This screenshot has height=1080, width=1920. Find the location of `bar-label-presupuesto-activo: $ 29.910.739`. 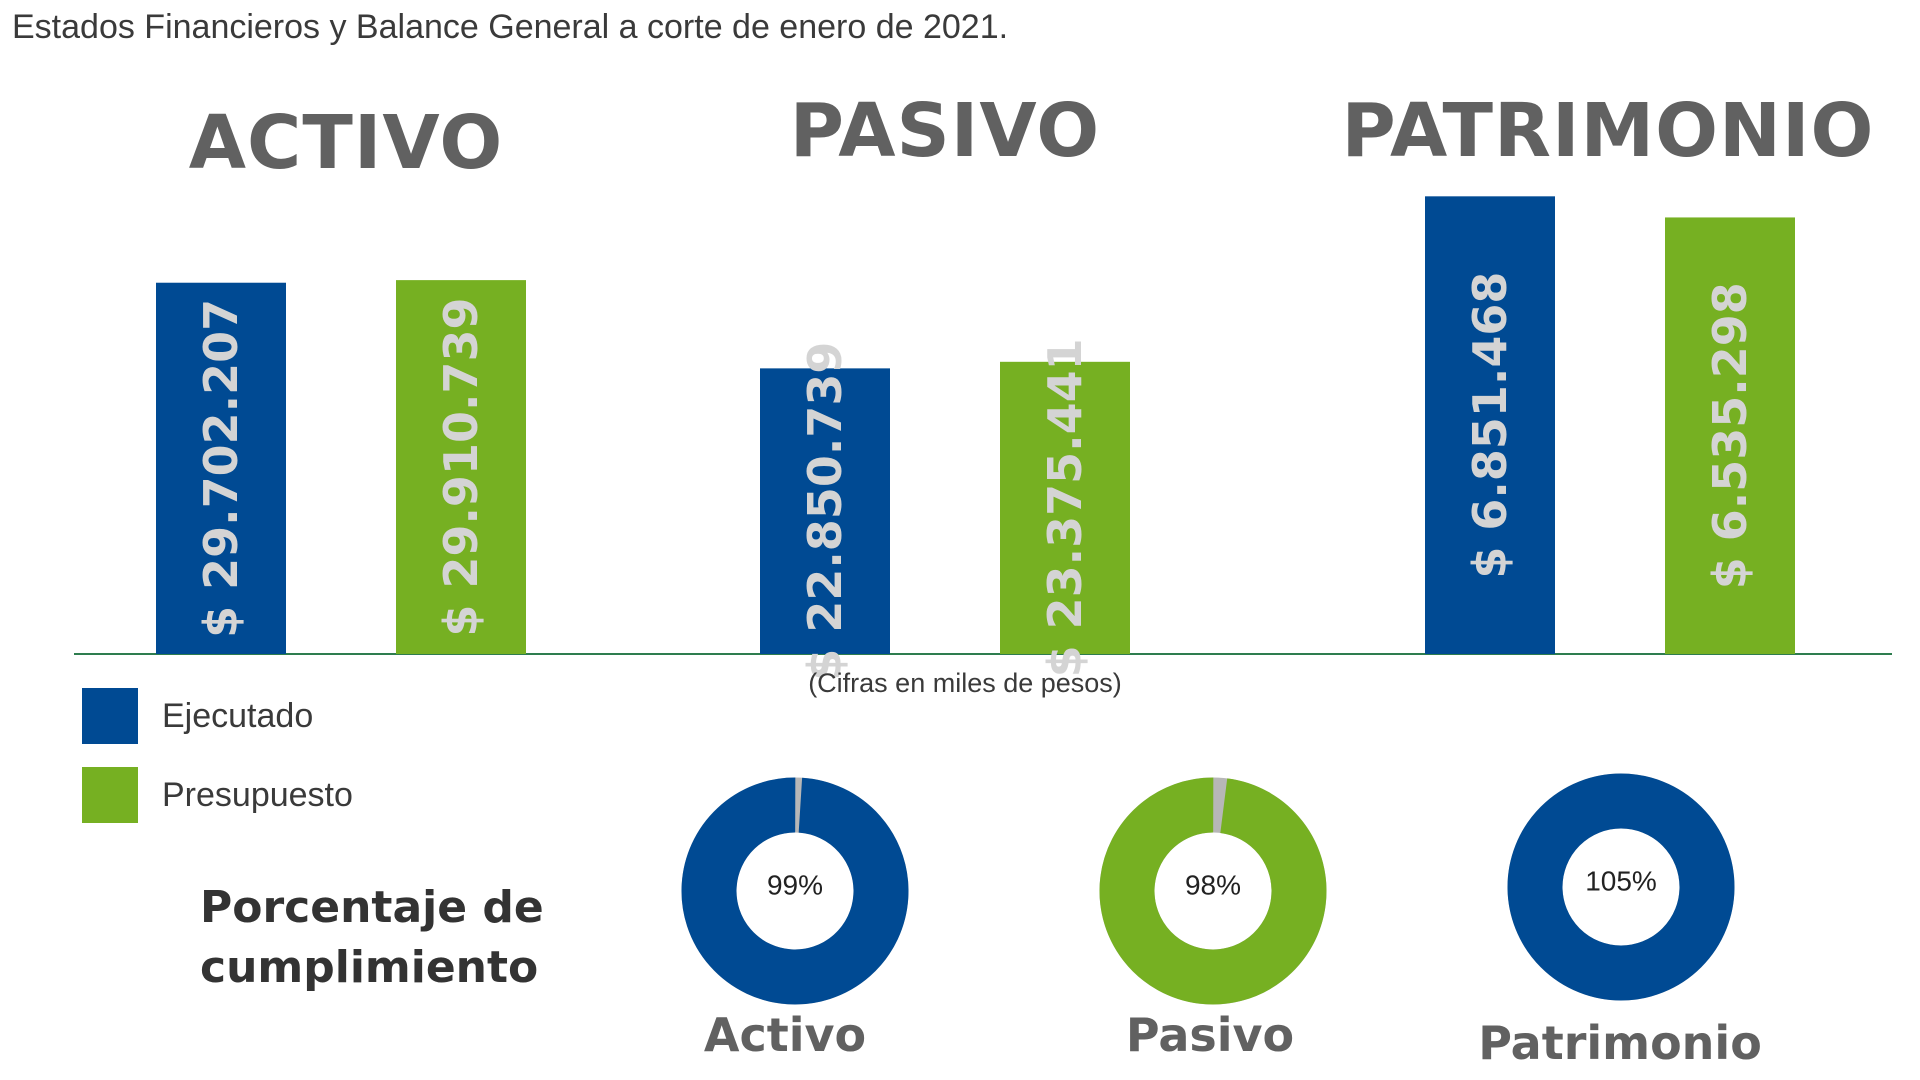

bar-label-presupuesto-activo: $ 29.910.739 is located at coordinates (461, 467).